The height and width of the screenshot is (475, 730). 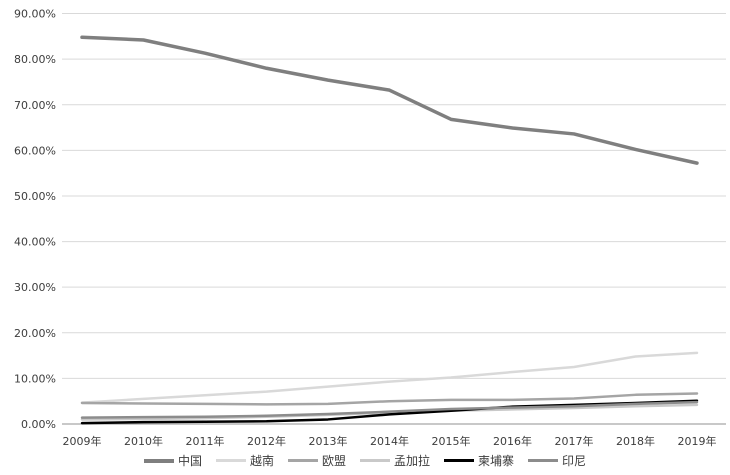 What do you see at coordinates (38, 424) in the screenshot?
I see `y-tick-label: 0.00%` at bounding box center [38, 424].